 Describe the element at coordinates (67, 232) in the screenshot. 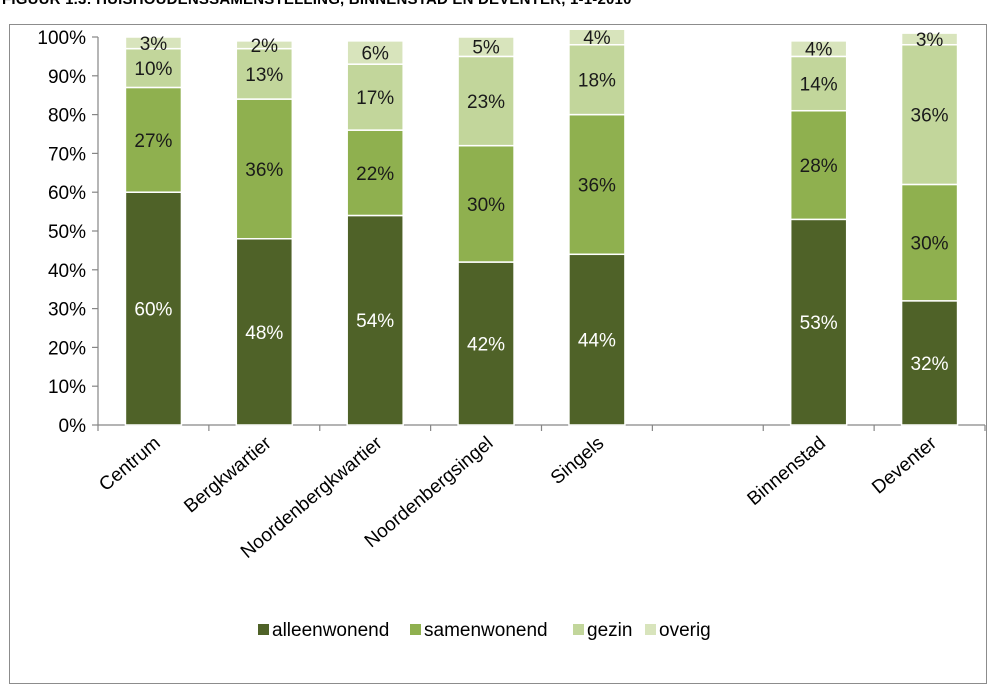

I see `y-tick-label: 50%` at that location.